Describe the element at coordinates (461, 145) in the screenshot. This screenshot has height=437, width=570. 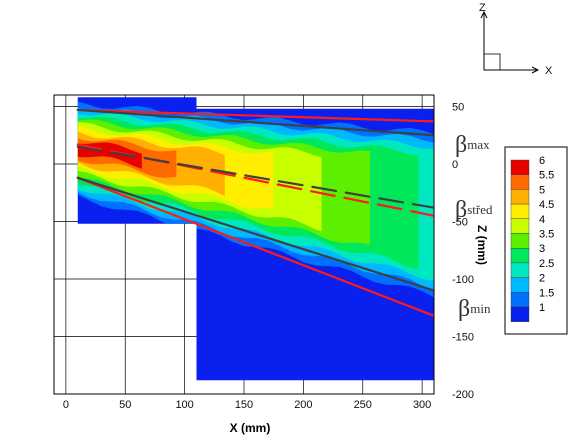
I see `beta-max-symbol: β` at that location.